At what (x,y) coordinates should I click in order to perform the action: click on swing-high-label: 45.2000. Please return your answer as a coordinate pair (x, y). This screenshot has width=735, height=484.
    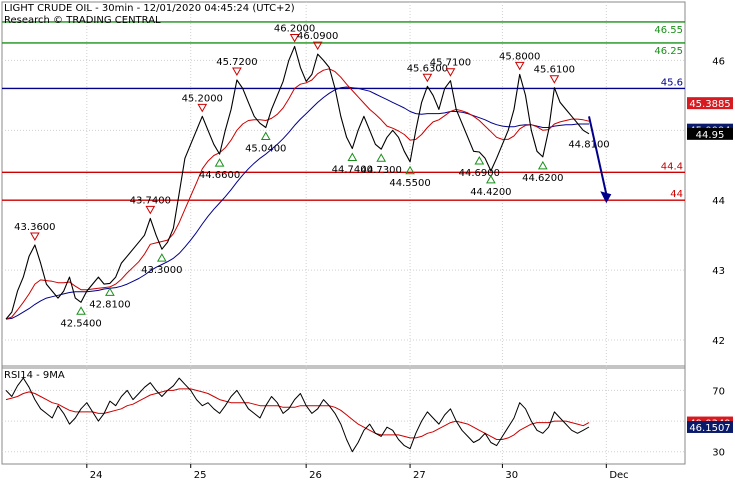
    Looking at the image, I should click on (202, 98).